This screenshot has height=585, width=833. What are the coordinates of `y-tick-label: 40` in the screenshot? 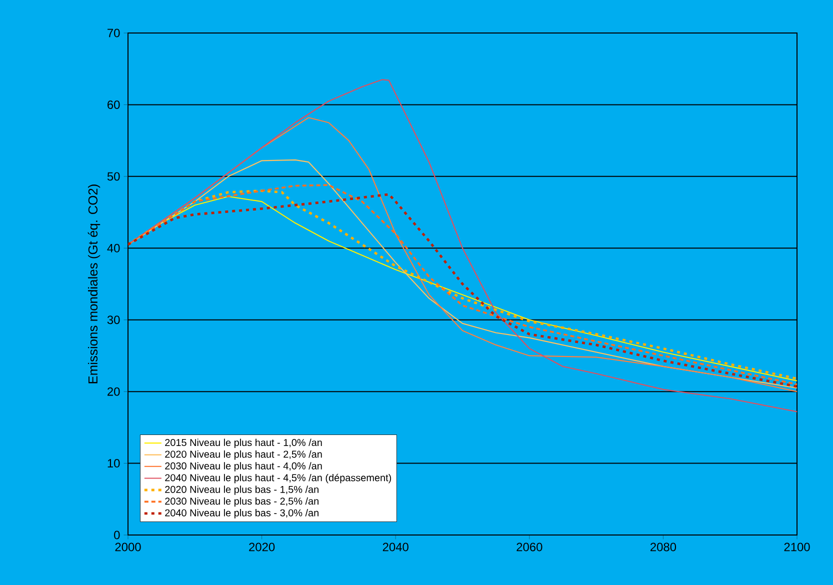 It's located at (113, 248).